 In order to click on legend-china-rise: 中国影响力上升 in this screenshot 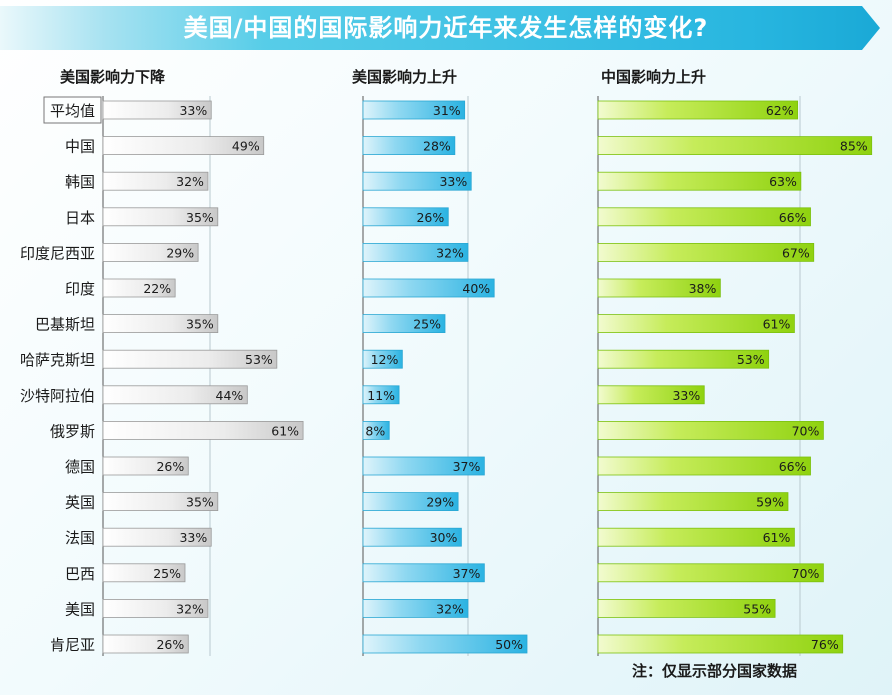, I will do `click(654, 77)`.